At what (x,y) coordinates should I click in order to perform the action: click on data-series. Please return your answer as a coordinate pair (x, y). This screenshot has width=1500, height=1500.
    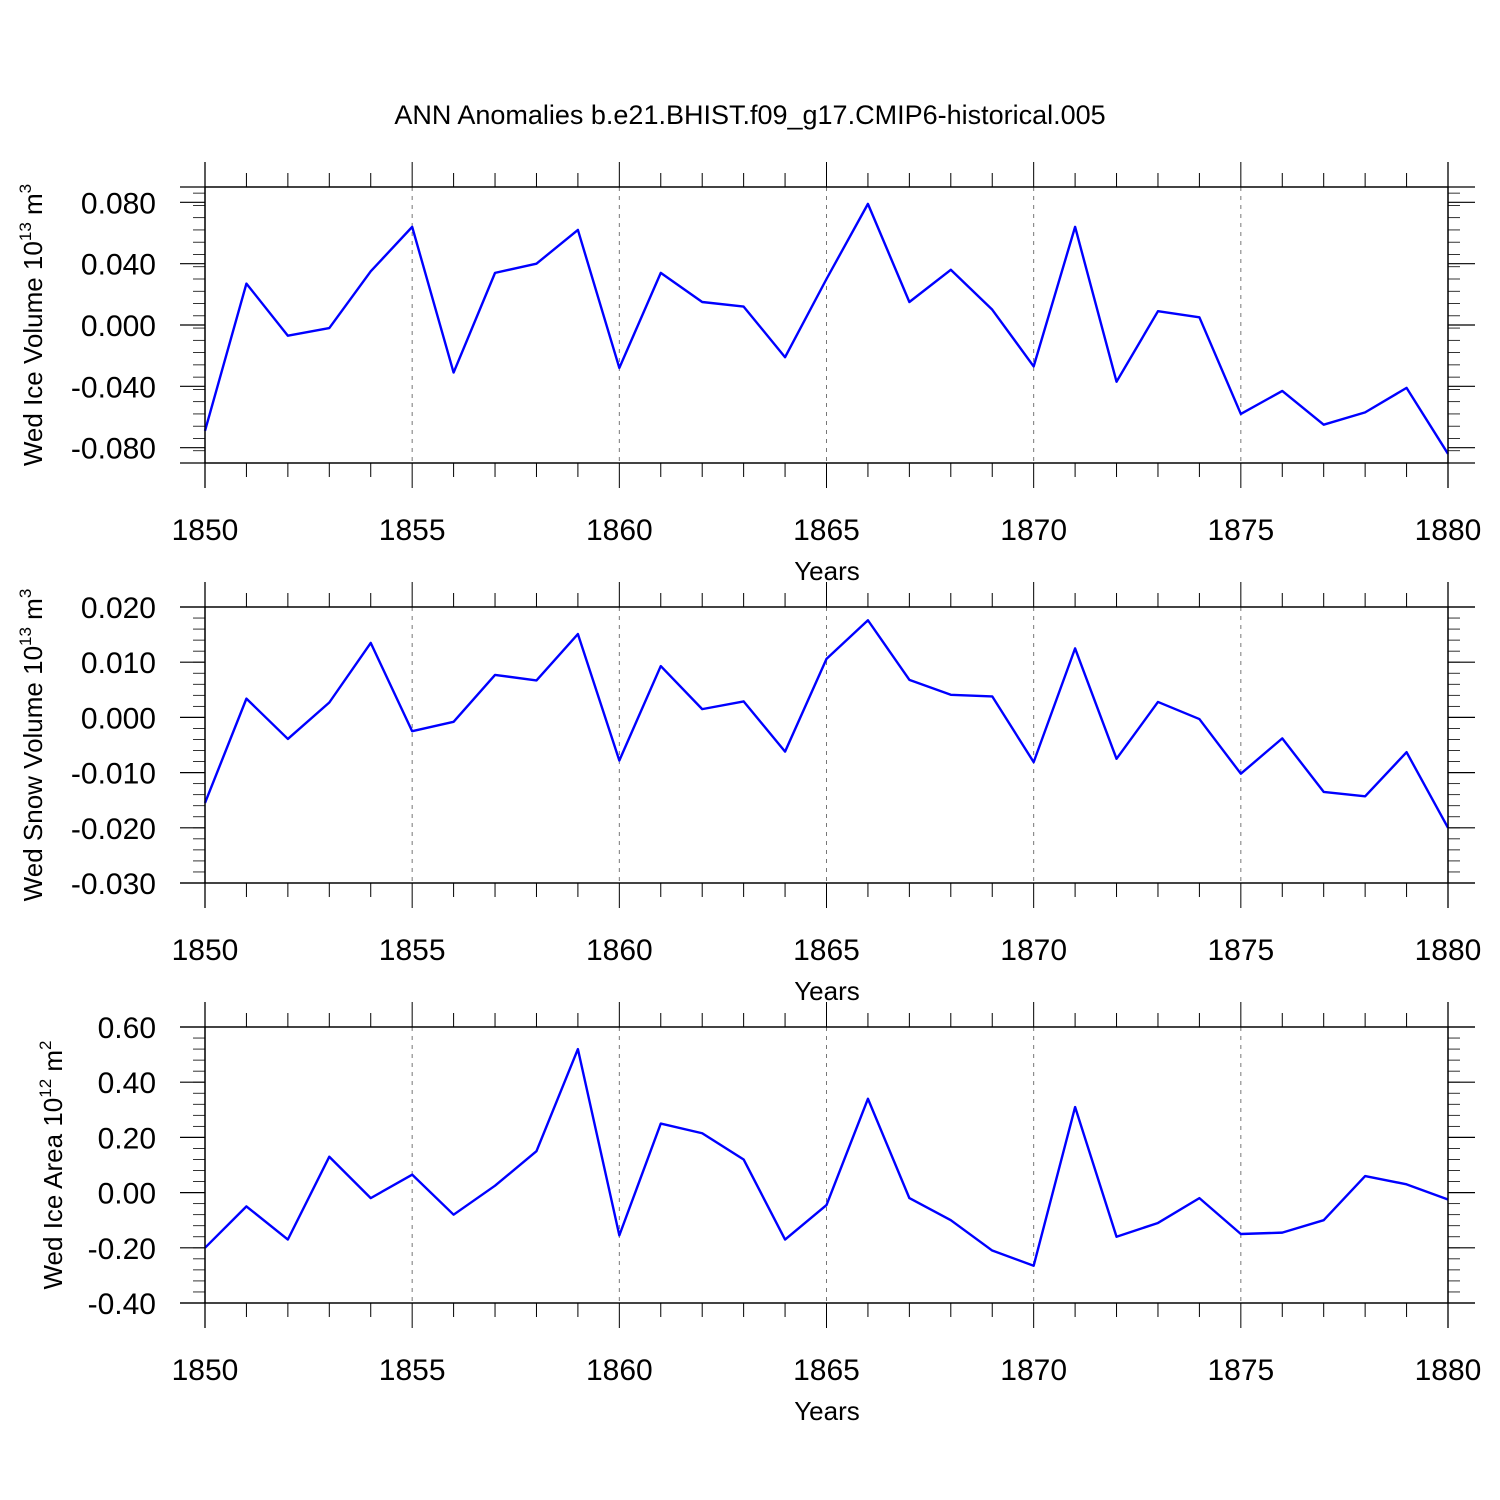
    Looking at the image, I should click on (826, 1157).